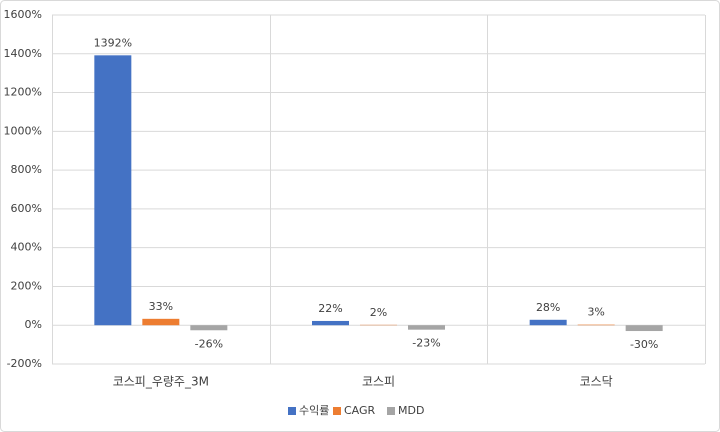  What do you see at coordinates (23, 53) in the screenshot?
I see `y-tick-label: 1400%` at bounding box center [23, 53].